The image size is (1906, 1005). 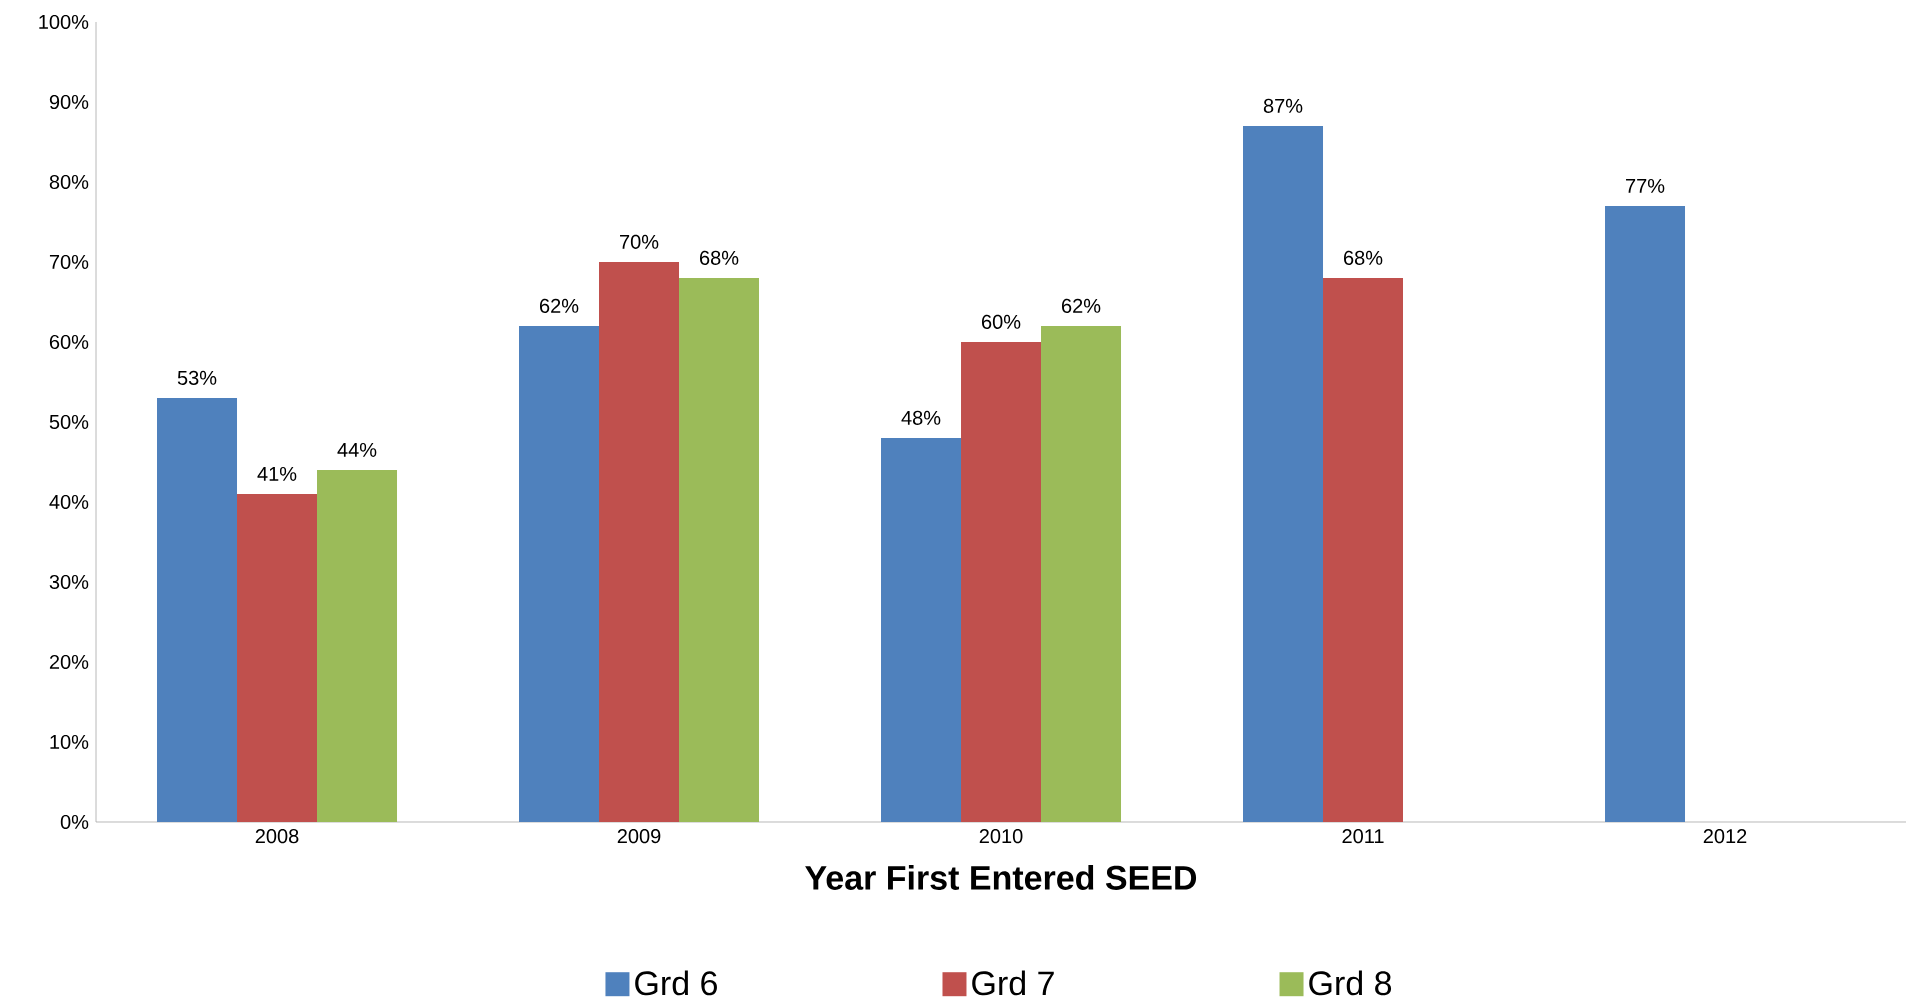 What do you see at coordinates (1363, 836) in the screenshot?
I see `x-tick-label: 2011` at bounding box center [1363, 836].